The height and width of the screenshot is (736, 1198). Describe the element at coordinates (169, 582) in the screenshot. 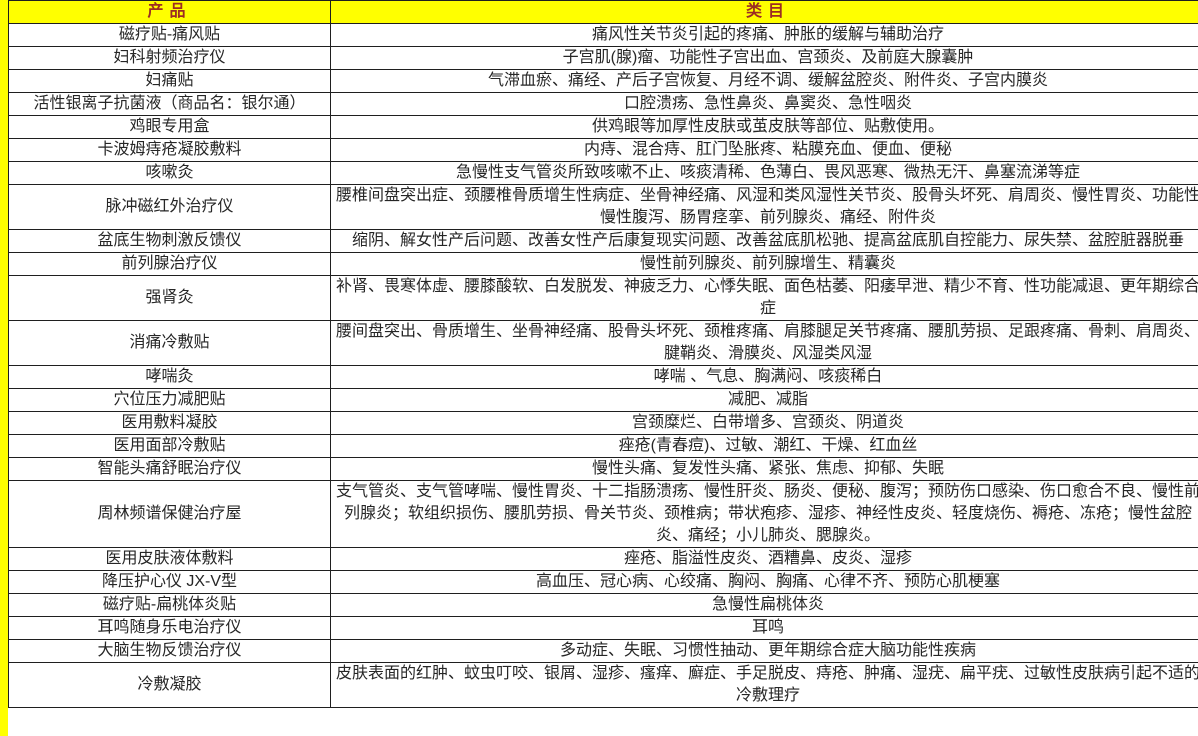

I see `product-cell: 降压护心仪 JX-V型` at that location.